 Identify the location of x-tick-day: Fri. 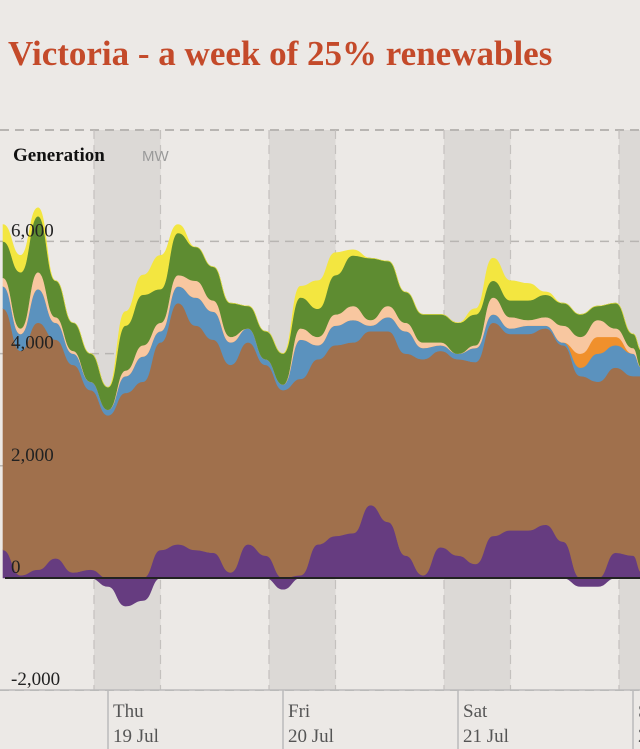
(299, 711).